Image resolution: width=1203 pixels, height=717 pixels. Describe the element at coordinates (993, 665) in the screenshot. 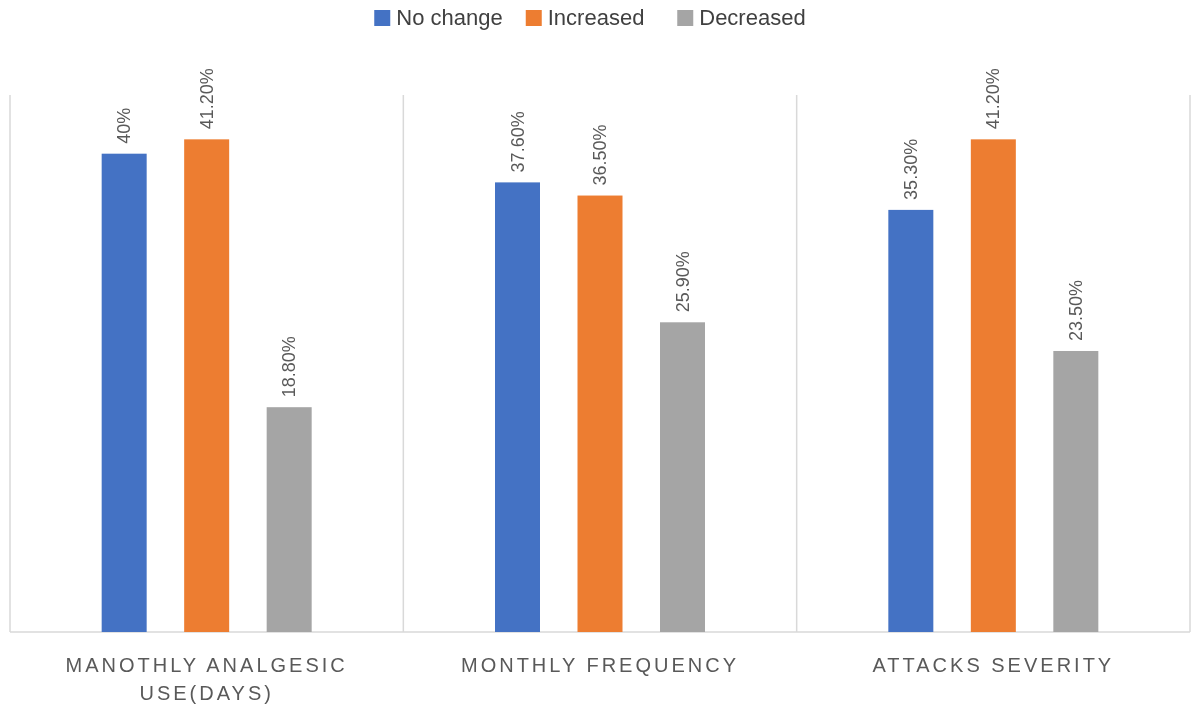

I see `x-tick-label: ATTACKS SEVERITY` at that location.